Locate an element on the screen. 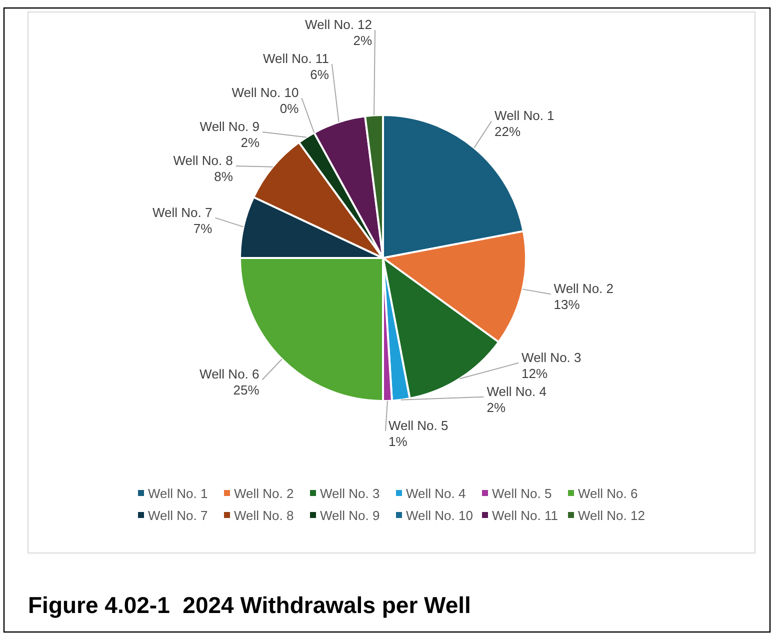  slice-label: Well No. 8 is located at coordinates (203, 160).